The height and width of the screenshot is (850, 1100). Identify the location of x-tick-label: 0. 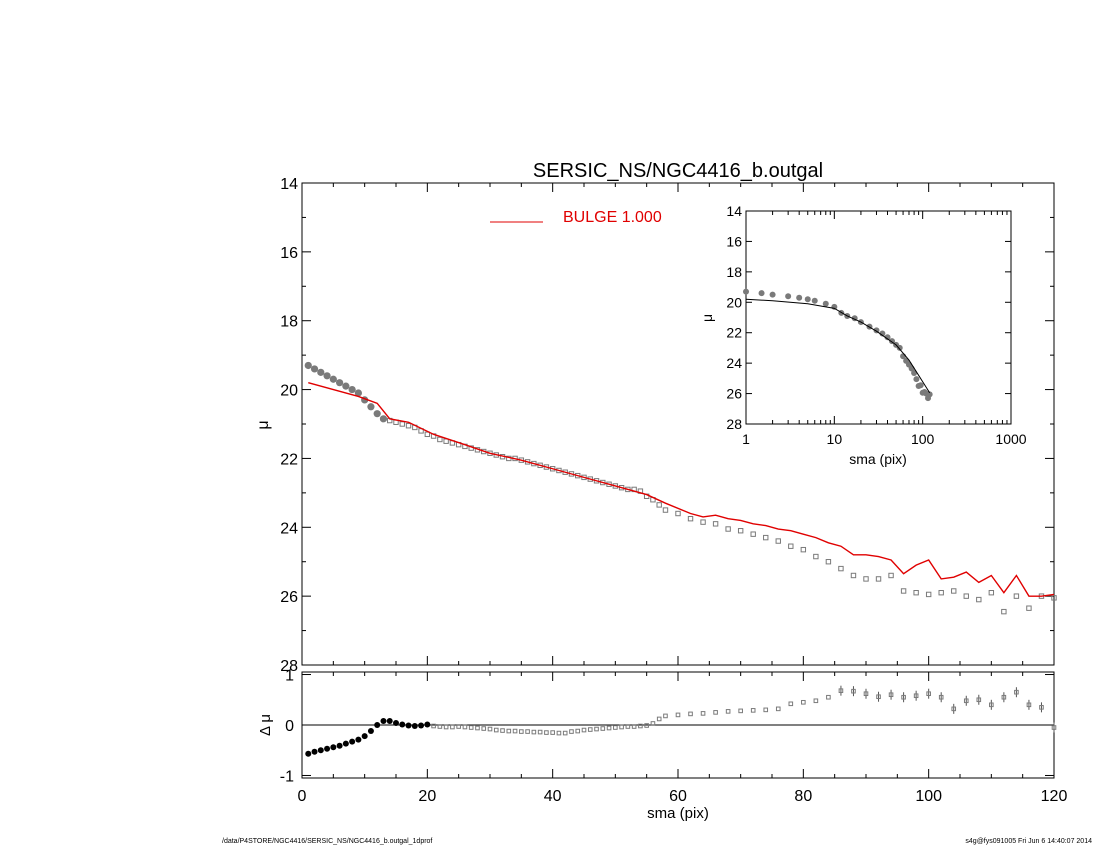
(302, 796).